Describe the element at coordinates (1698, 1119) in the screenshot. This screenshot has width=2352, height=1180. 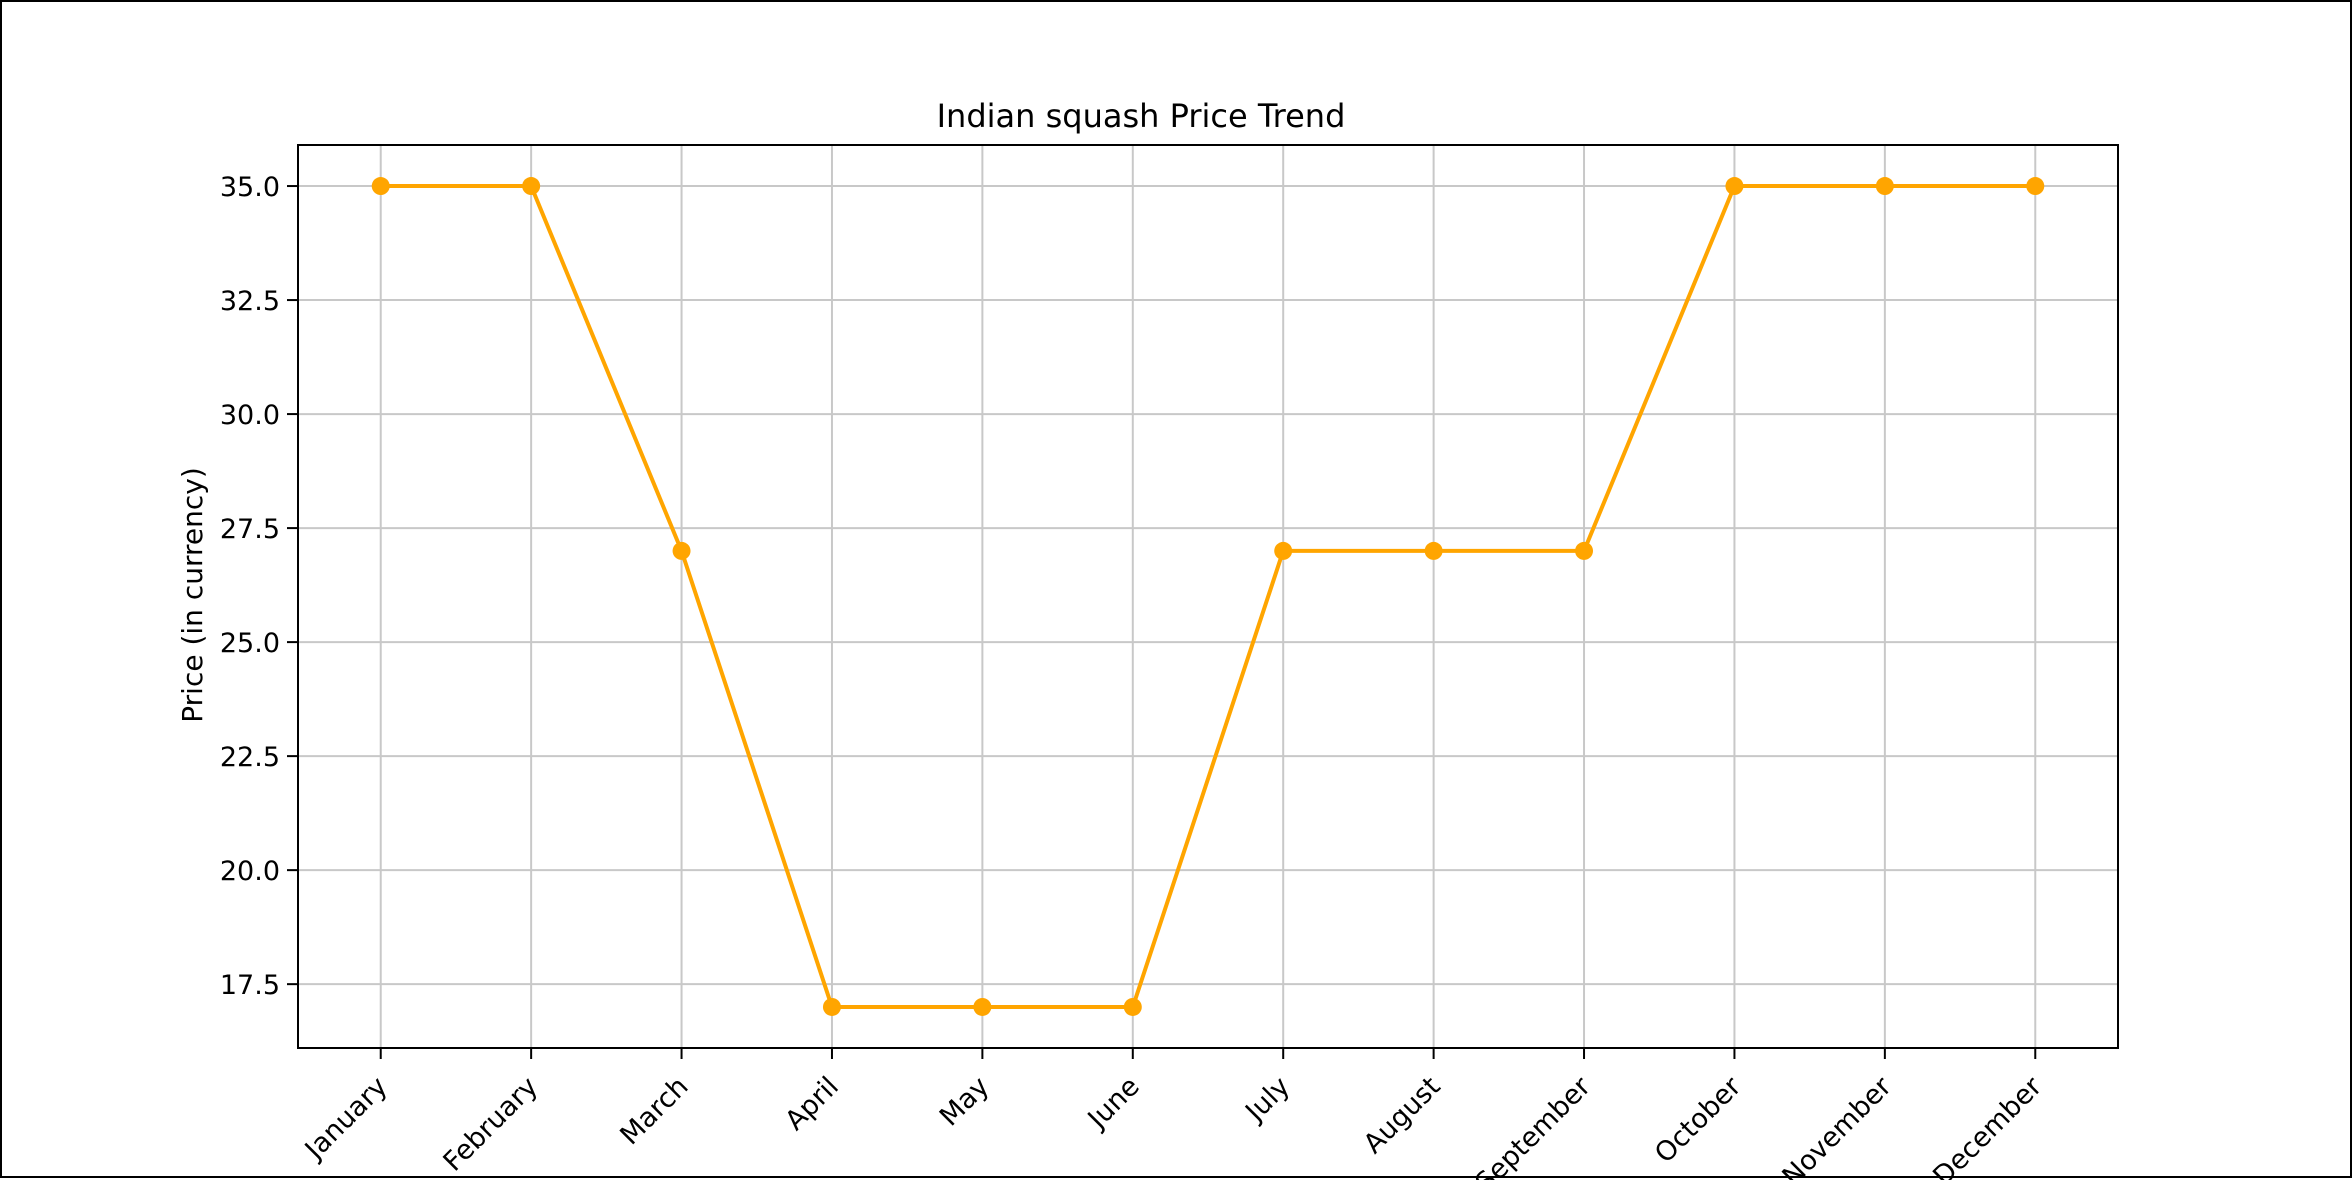
I see `x-tick-label: October` at that location.